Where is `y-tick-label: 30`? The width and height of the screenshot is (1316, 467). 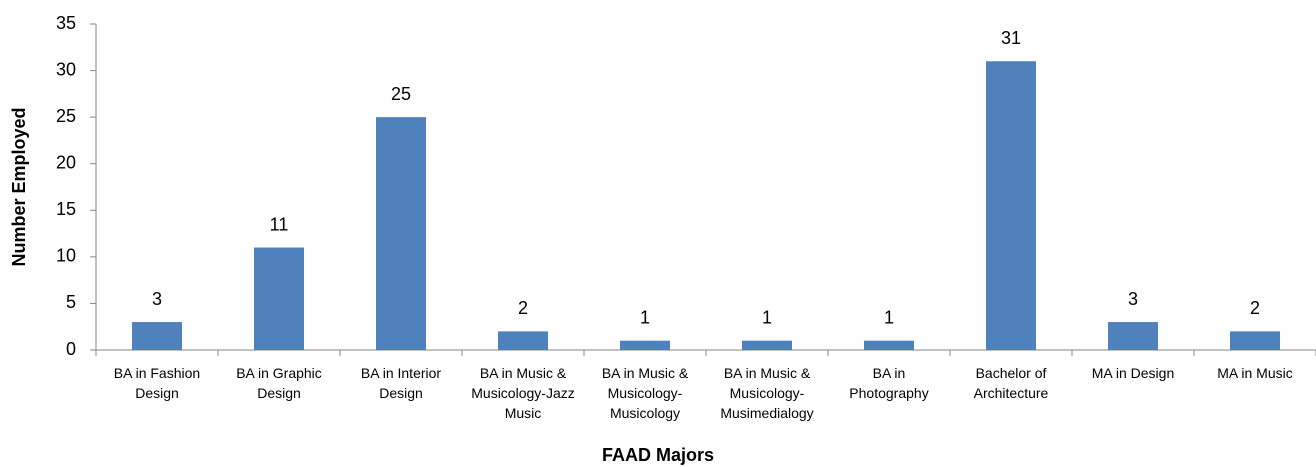
y-tick-label: 30 is located at coordinates (66, 69).